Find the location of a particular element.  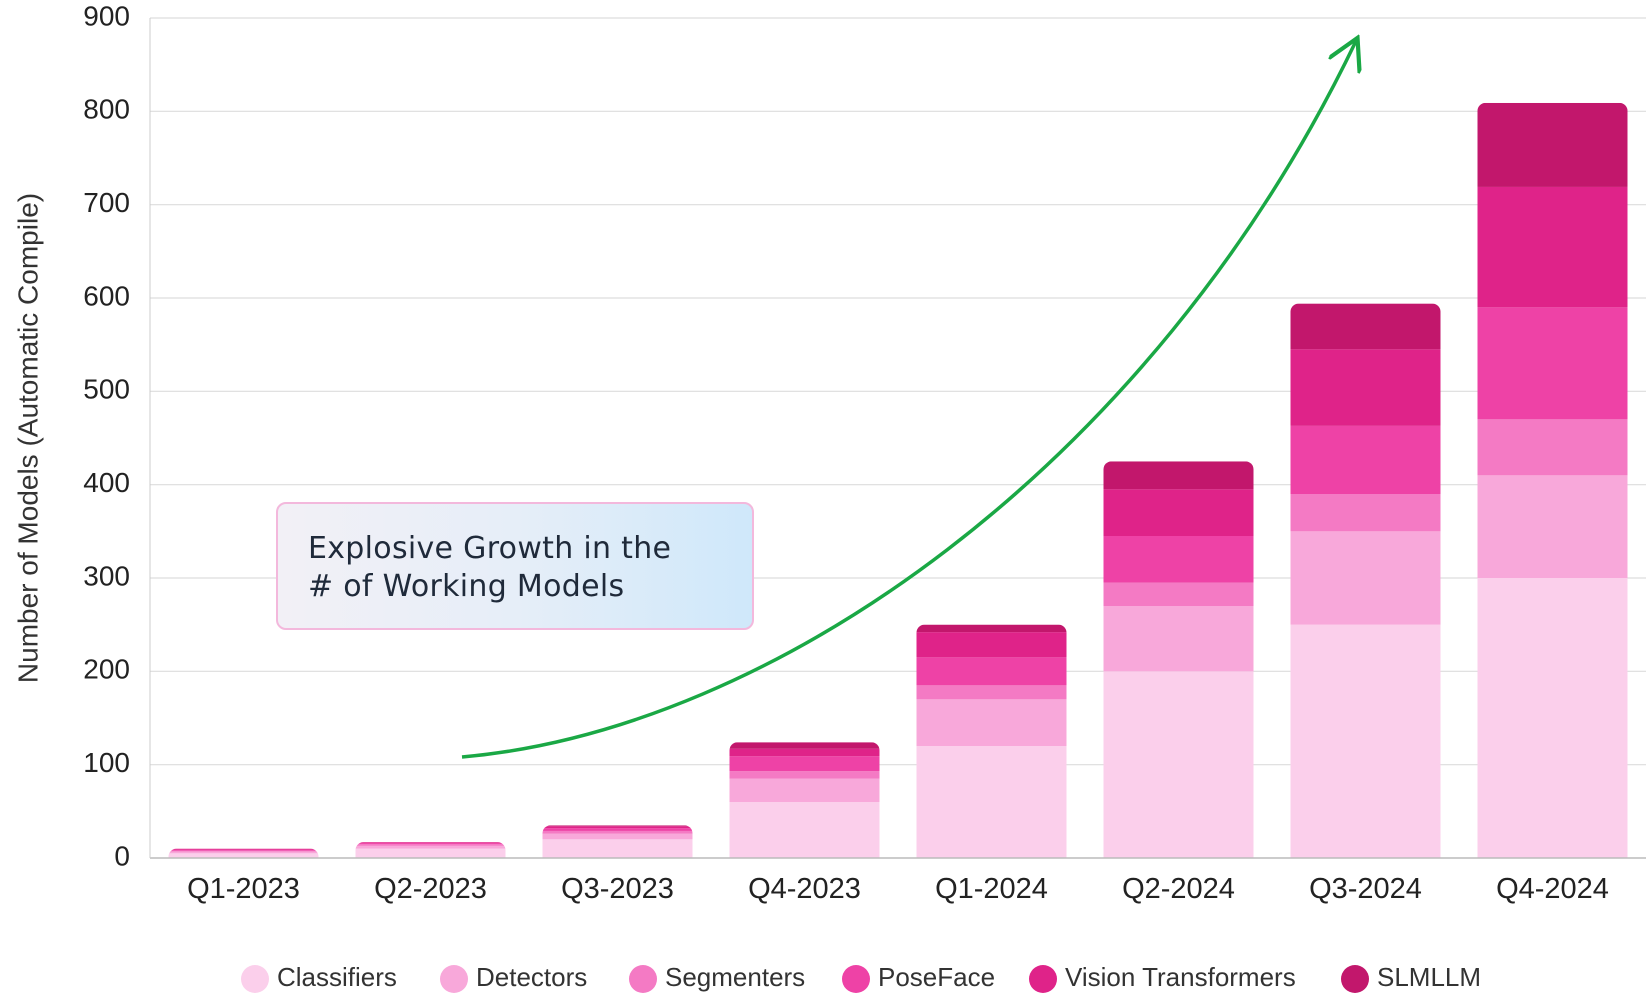

y-axis-label: Number of Models (Automatic Compile) is located at coordinates (27, 438).